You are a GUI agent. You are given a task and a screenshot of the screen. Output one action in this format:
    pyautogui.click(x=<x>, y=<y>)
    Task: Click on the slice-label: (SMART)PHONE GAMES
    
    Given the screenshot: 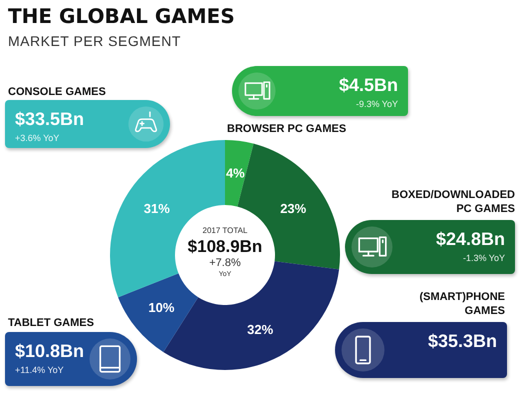 What is the action you would take?
    pyautogui.click(x=461, y=304)
    